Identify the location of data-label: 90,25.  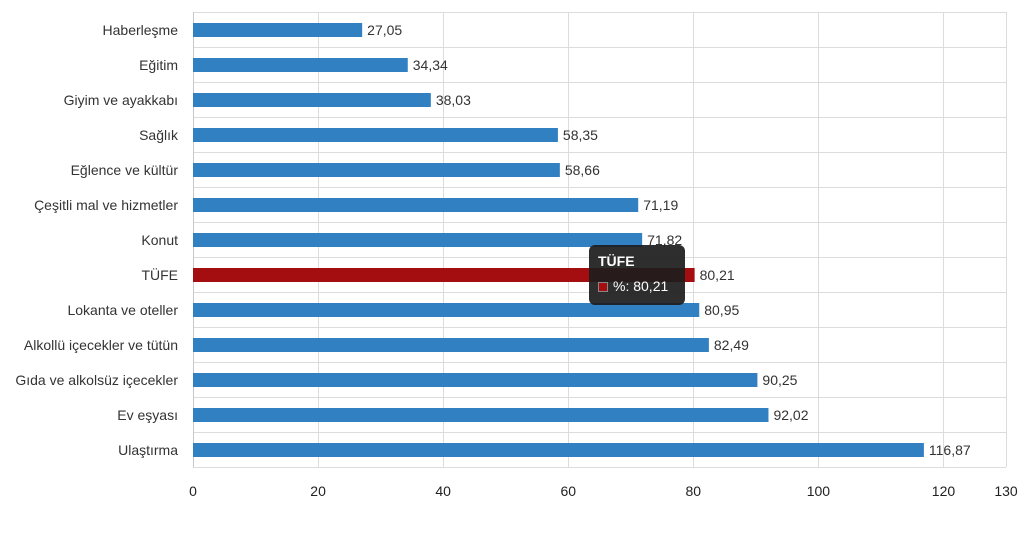
(779, 380).